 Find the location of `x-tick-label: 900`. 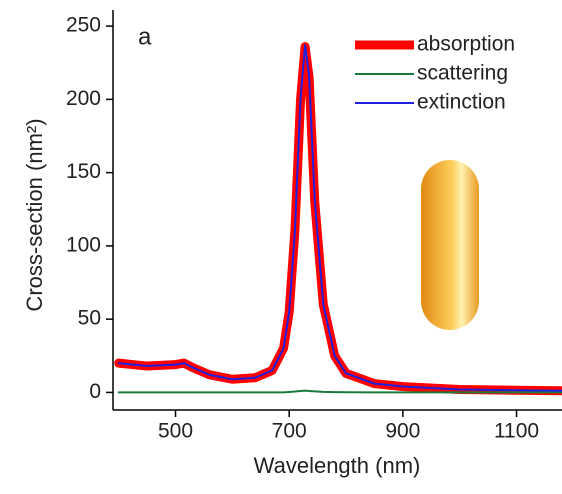

x-tick-label: 900 is located at coordinates (402, 431).